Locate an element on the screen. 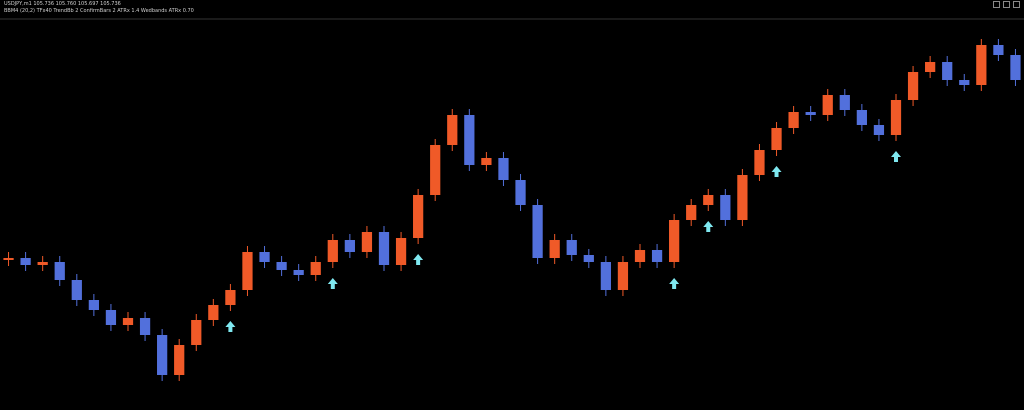  maximize-button is located at coordinates (1006, 4).